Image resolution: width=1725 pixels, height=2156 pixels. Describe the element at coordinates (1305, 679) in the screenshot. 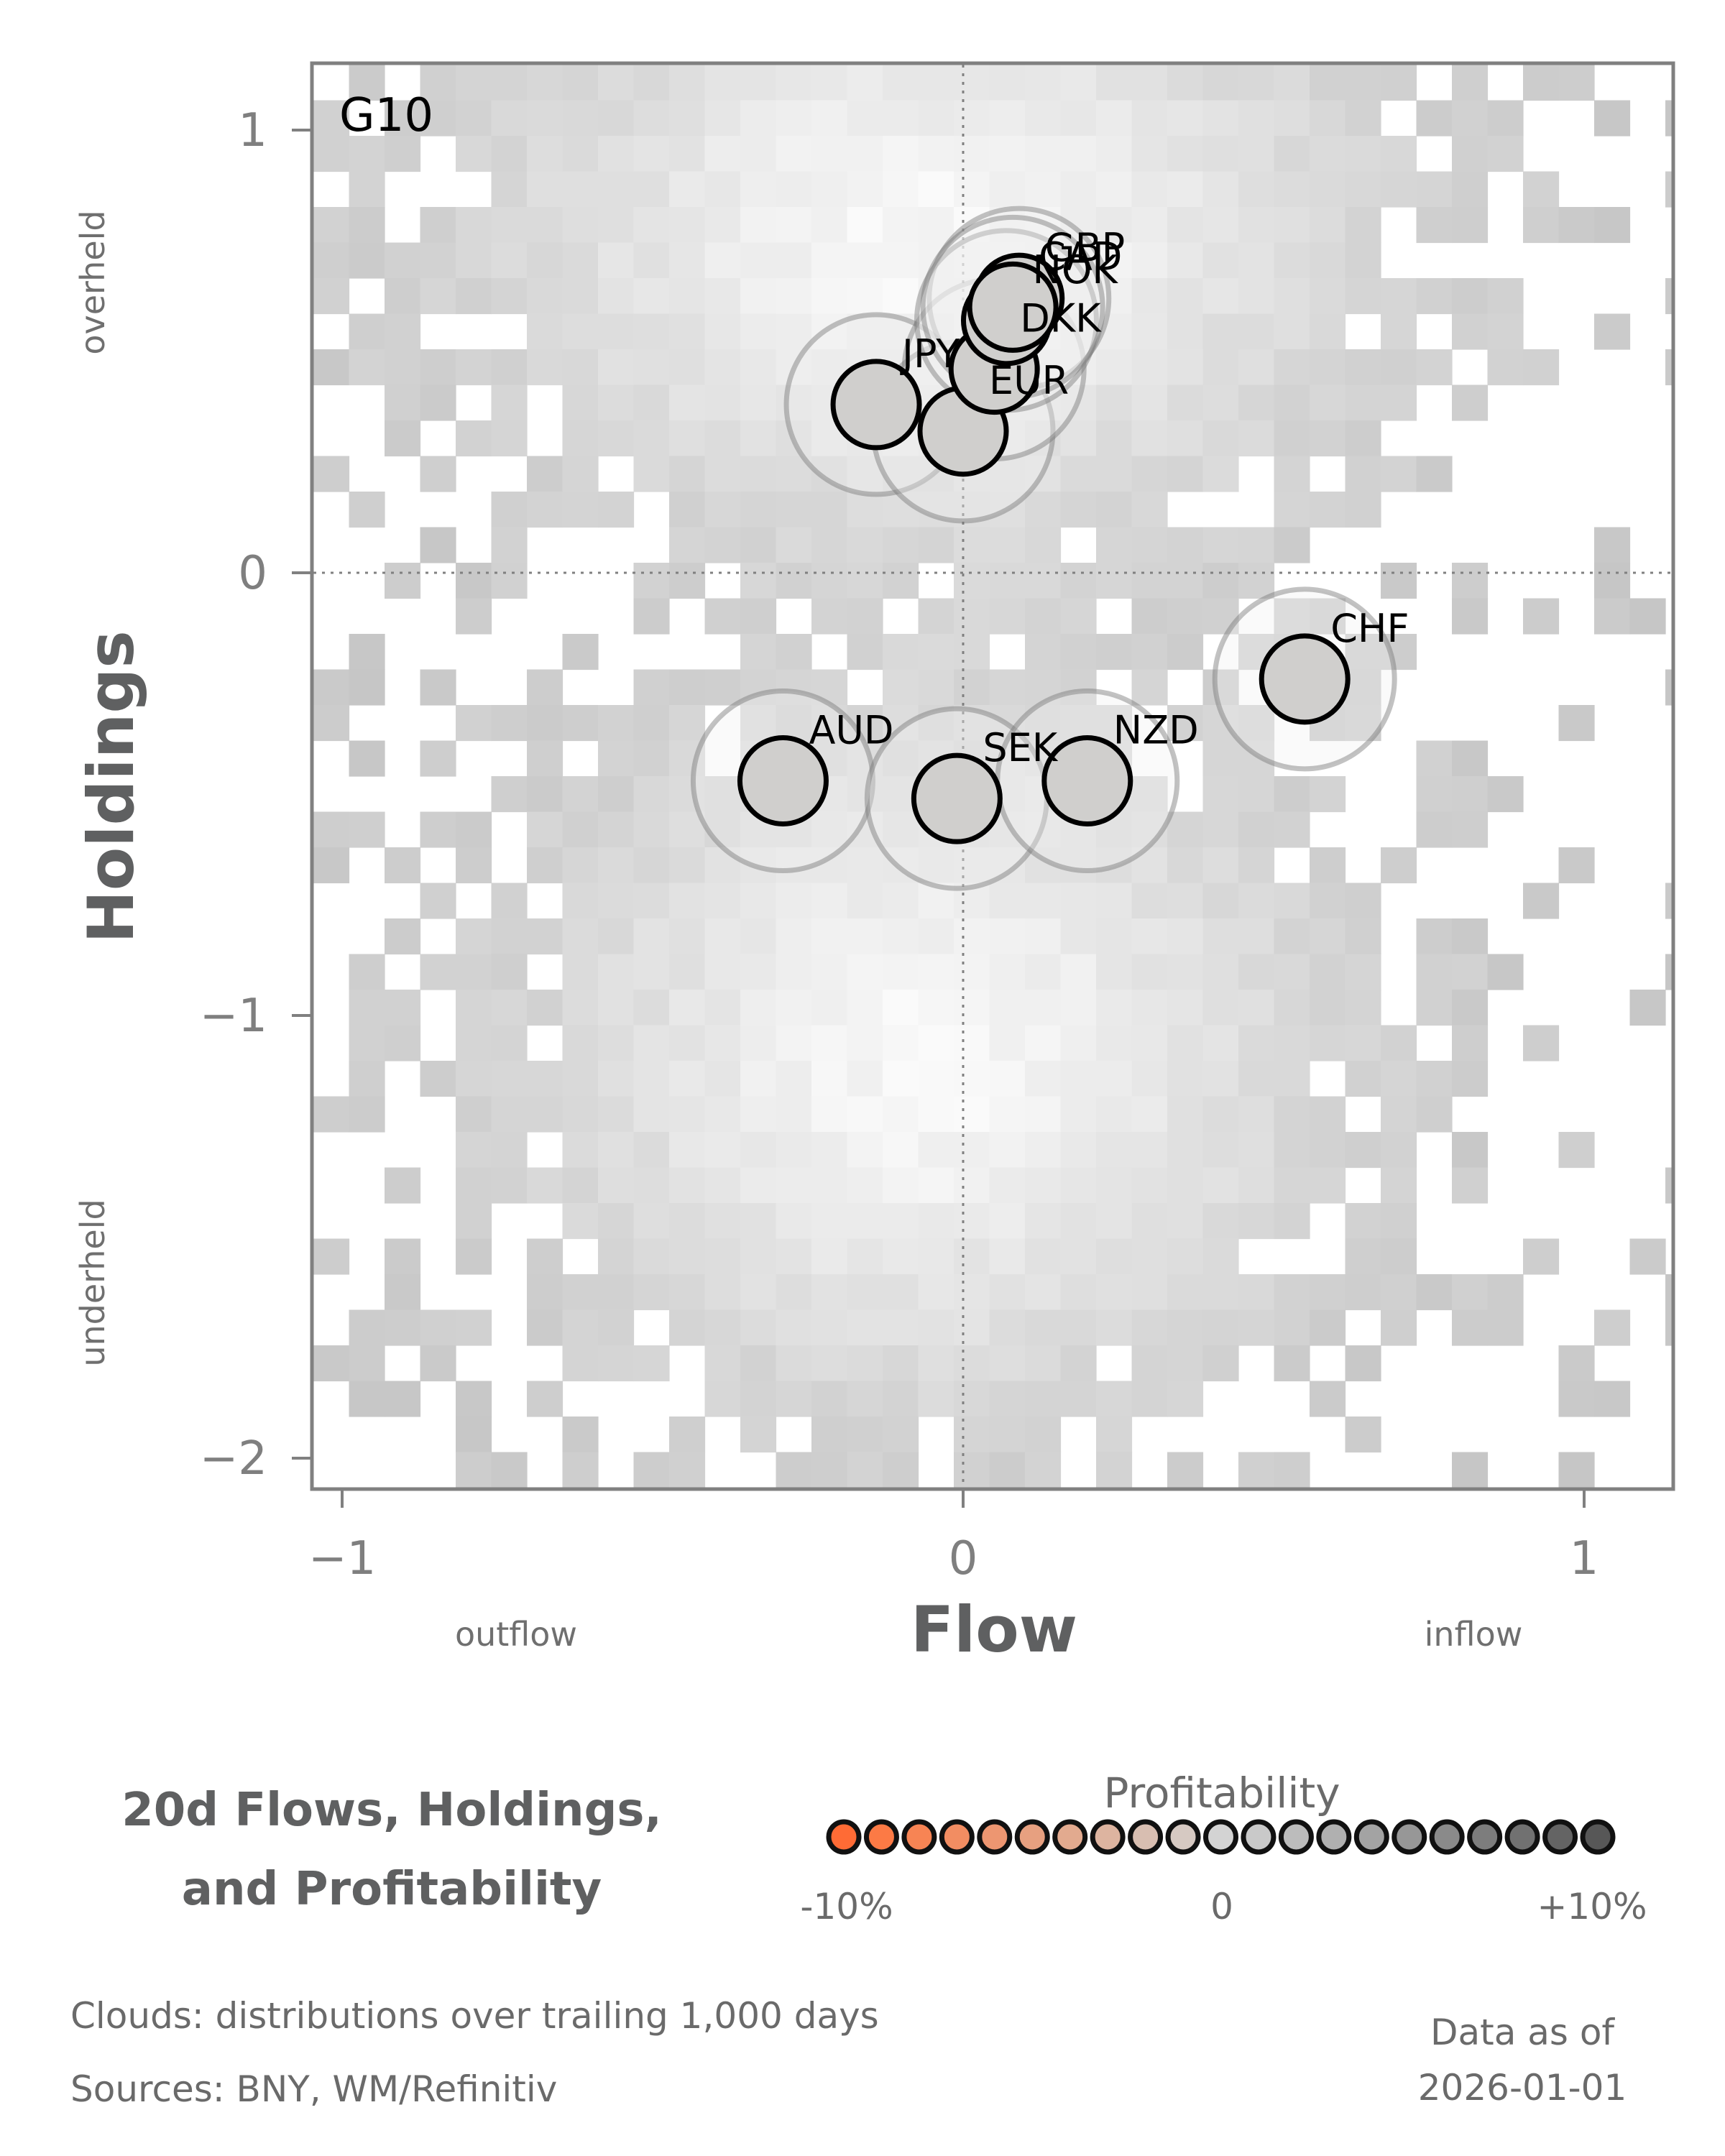

I see `marker-chf` at that location.